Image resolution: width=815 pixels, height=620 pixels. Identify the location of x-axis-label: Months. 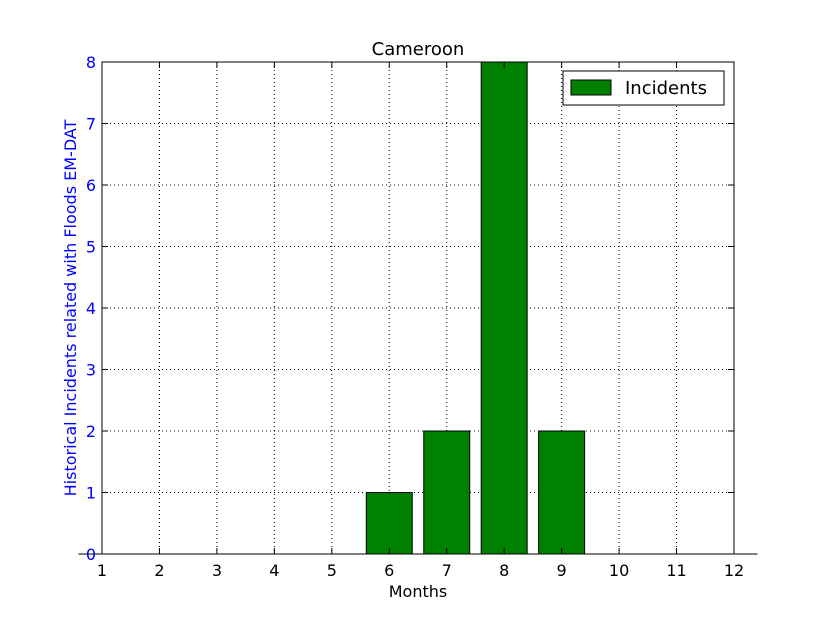
(418, 591).